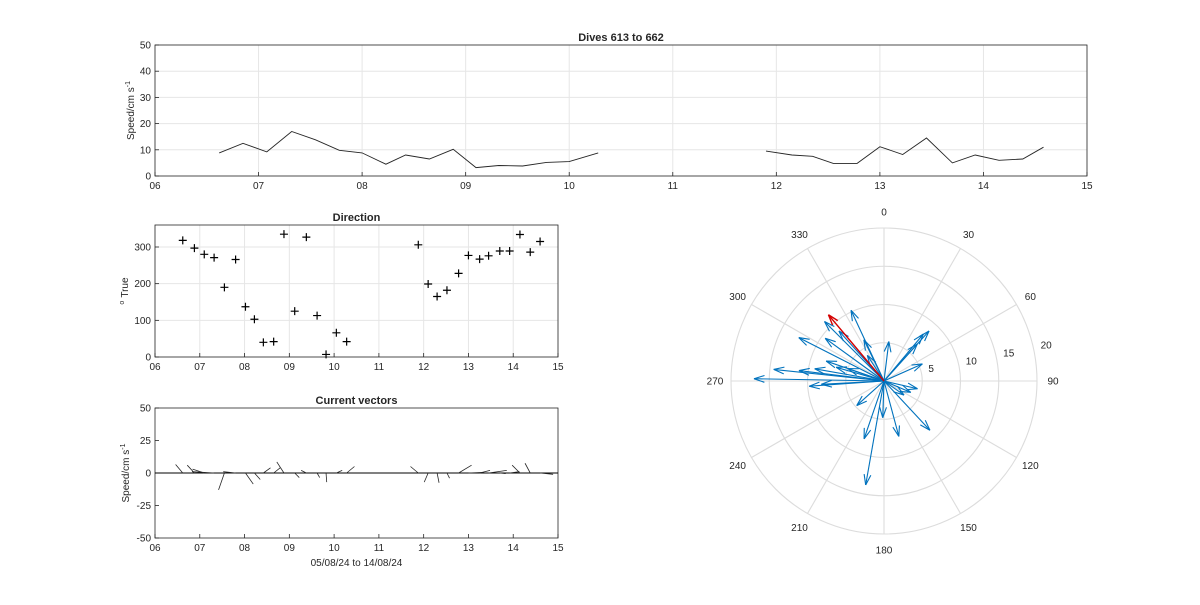 This screenshot has width=1200, height=605. Describe the element at coordinates (146, 98) in the screenshot. I see `y-tick-label: 30` at that location.